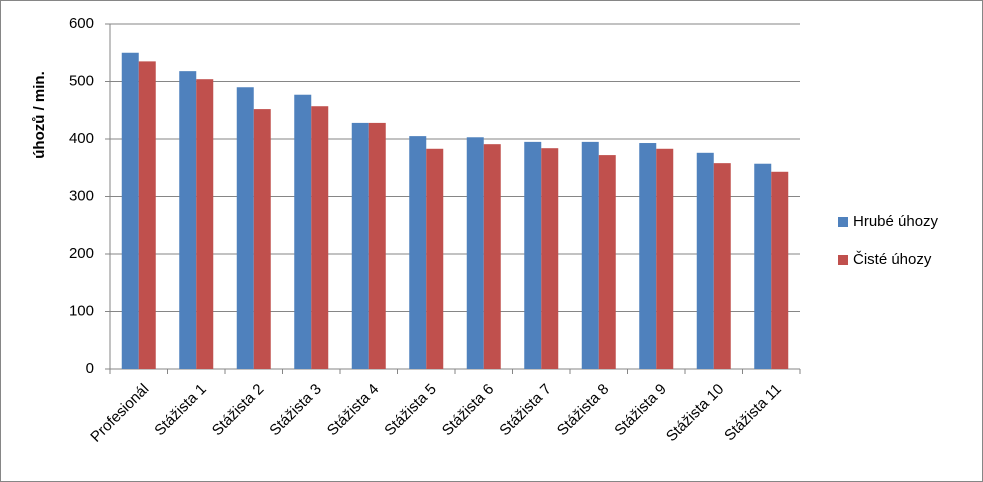 This screenshot has width=983, height=482. What do you see at coordinates (896, 221) in the screenshot?
I see `legend-label: Hrubé úhozy` at bounding box center [896, 221].